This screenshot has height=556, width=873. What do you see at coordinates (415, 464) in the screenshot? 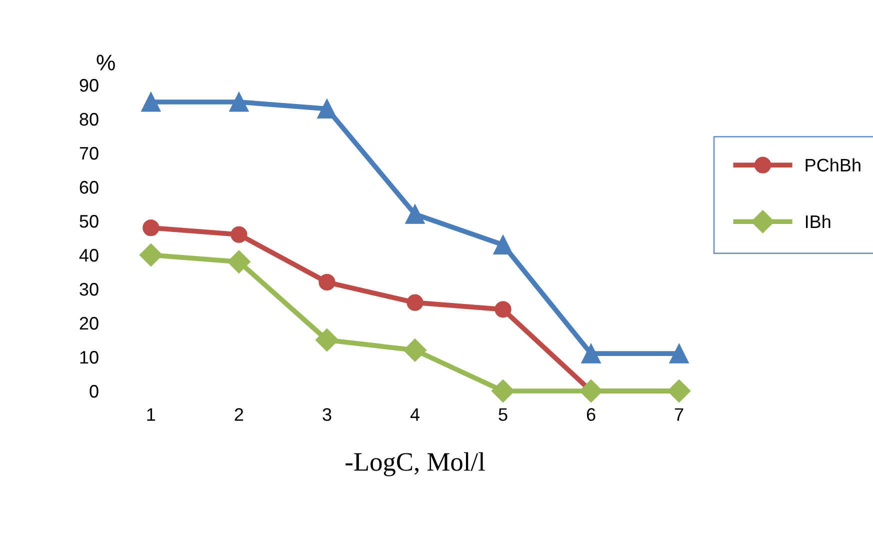
I see `x-axis-title: -LogC, Mol/l` at bounding box center [415, 464].